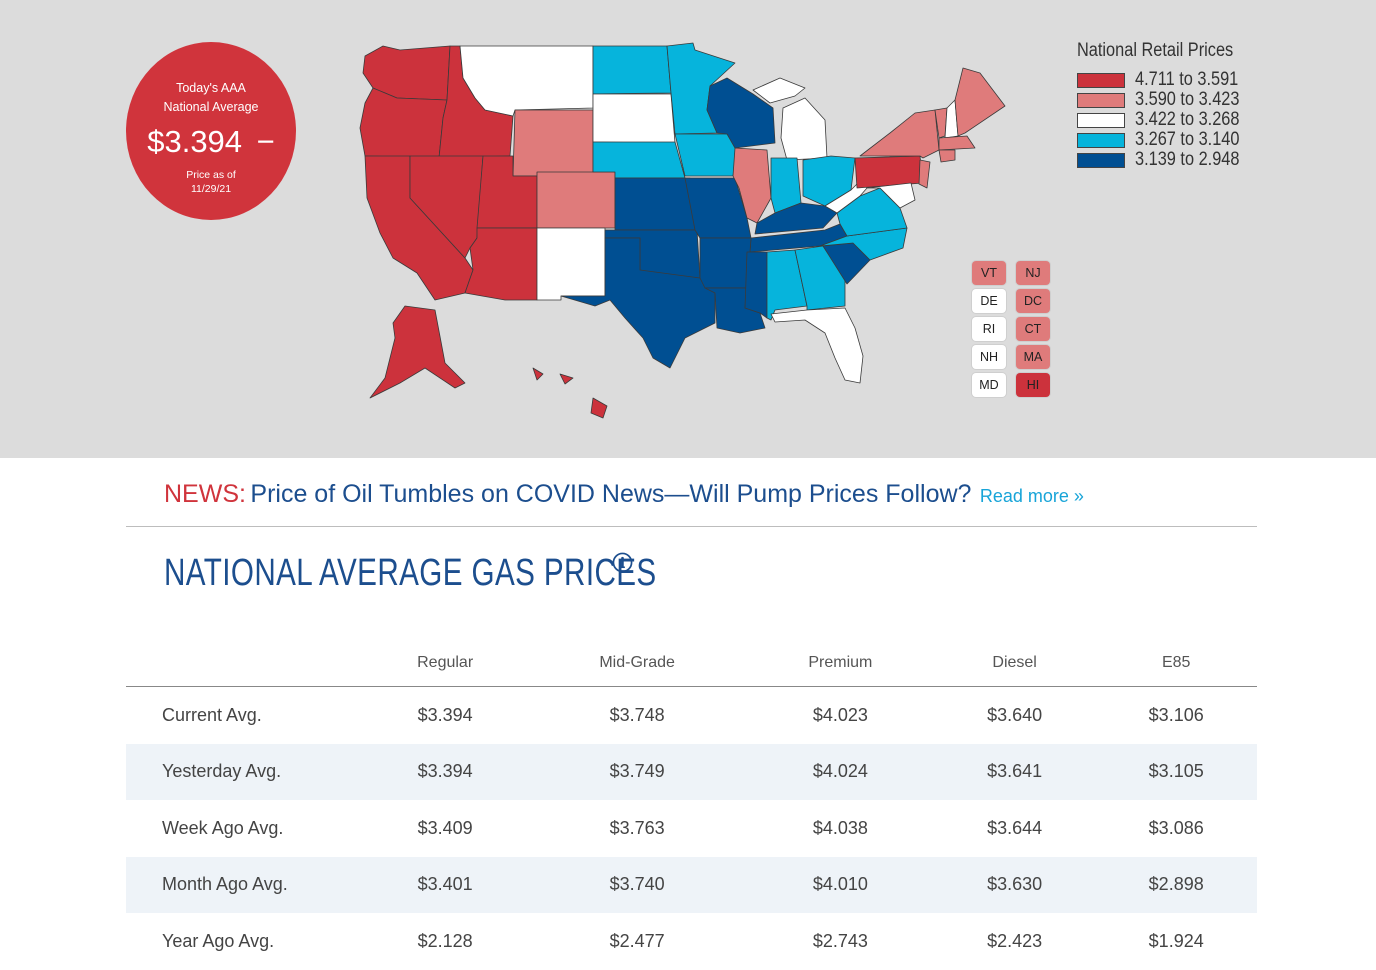 This screenshot has height=970, width=1376. I want to click on table-header-row: Regular Mid-Grade Premium Diesel E85, so click(691, 663).